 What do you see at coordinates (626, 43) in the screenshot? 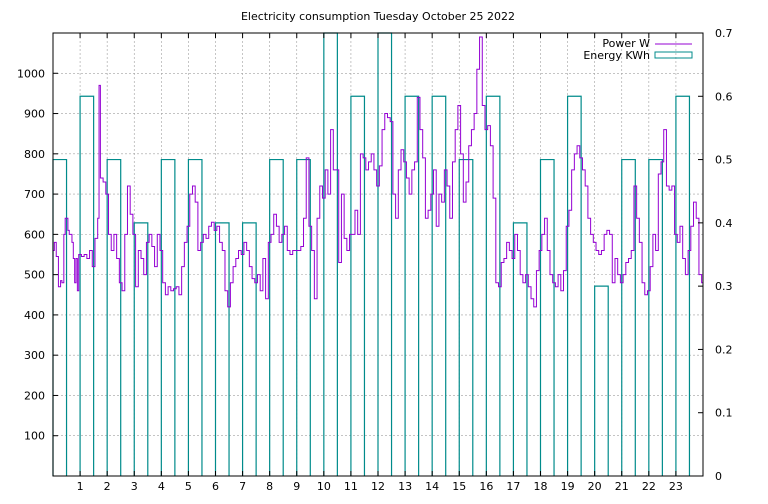
I see `legend-label-power: Power W` at bounding box center [626, 43].